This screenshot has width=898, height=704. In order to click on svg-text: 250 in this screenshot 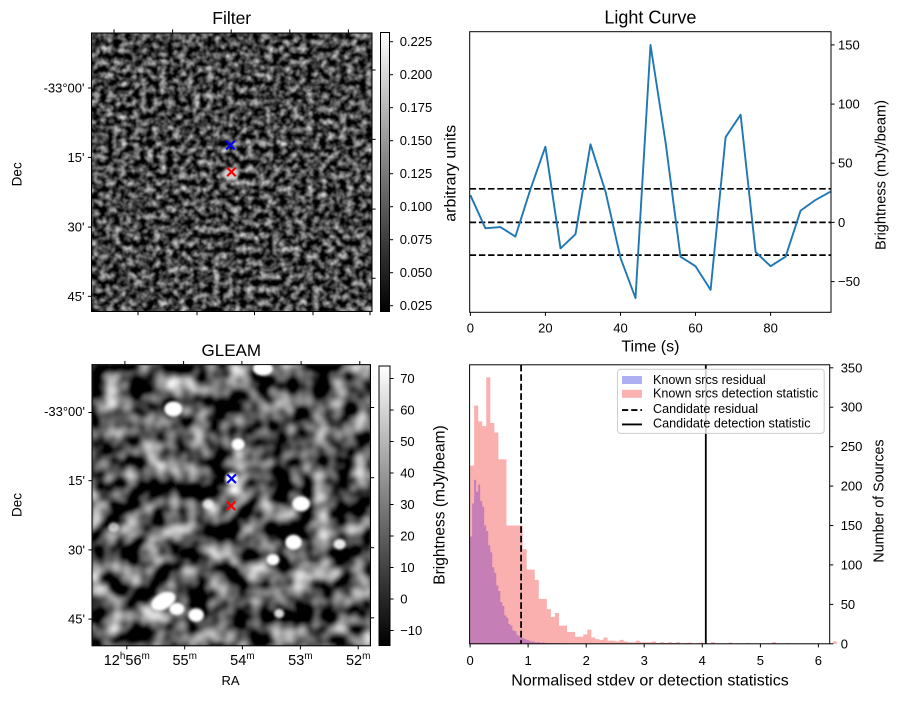, I will do `click(852, 446)`.